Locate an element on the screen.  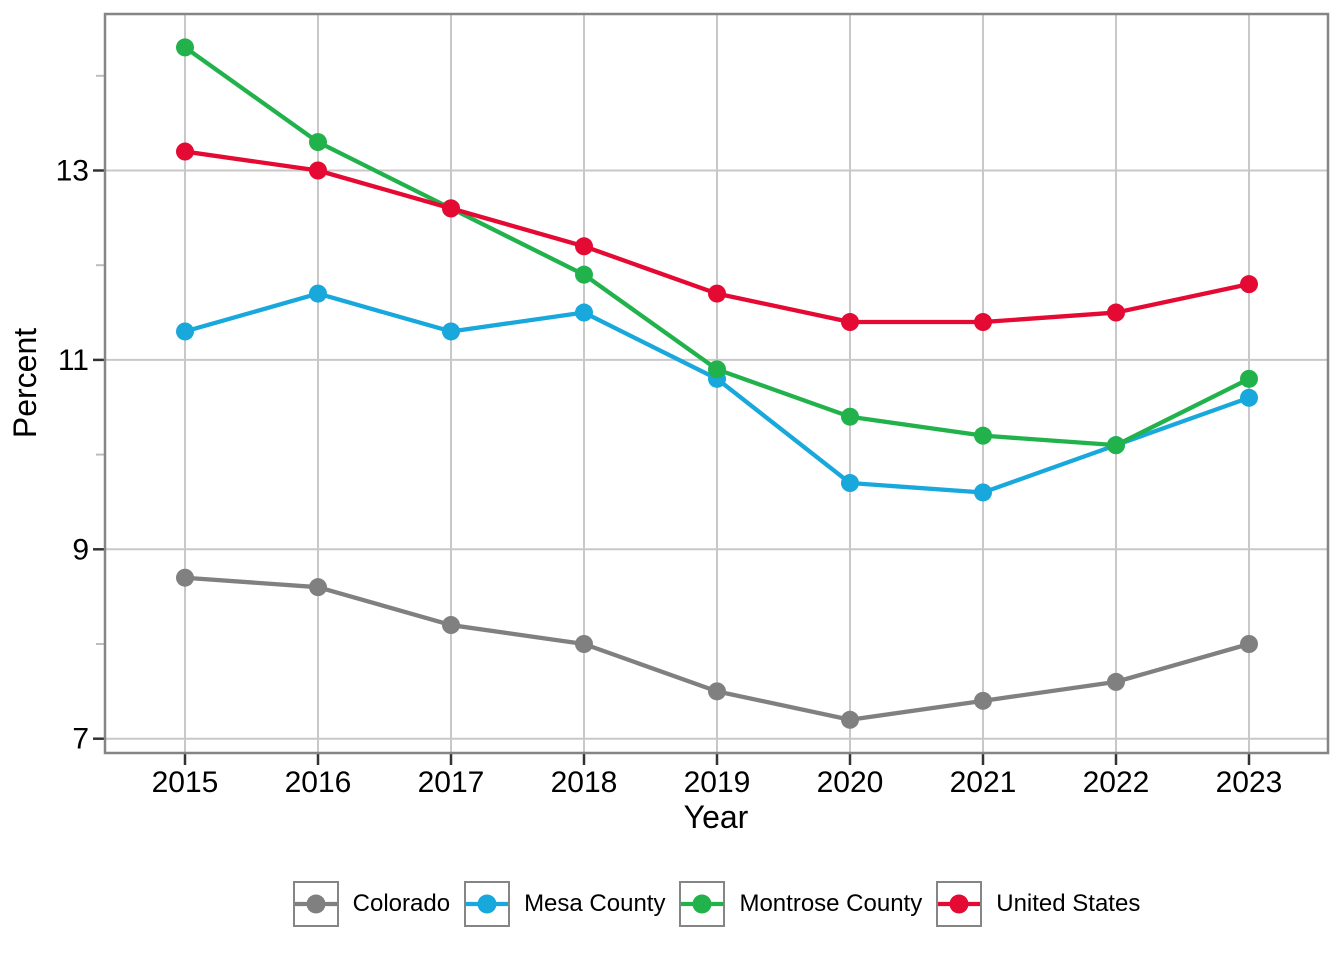
data-point-montrose-county-2022 is located at coordinates (1116, 445).